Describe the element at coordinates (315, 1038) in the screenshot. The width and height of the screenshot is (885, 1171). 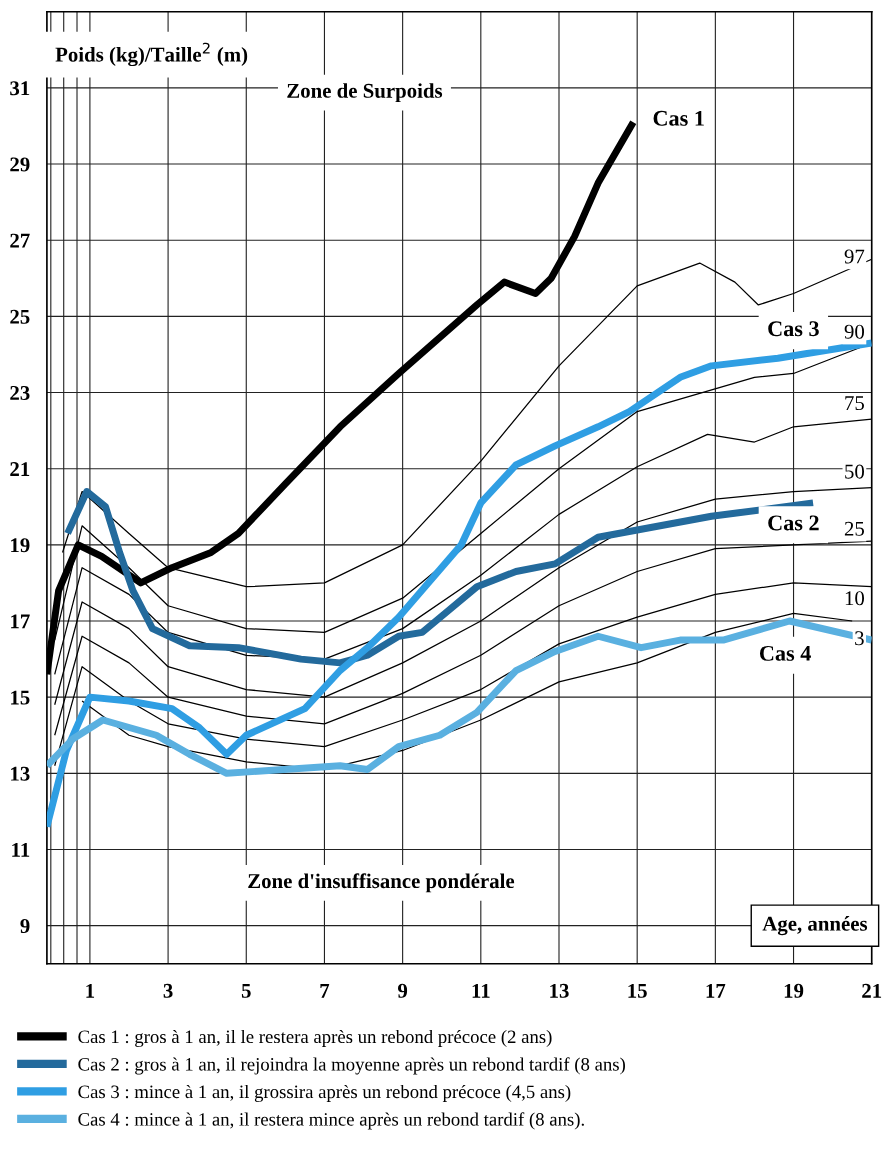
I see `legend-label: Cas 1 : gros à 1 an, il le restera après un rebond précoce (2 ans)` at that location.